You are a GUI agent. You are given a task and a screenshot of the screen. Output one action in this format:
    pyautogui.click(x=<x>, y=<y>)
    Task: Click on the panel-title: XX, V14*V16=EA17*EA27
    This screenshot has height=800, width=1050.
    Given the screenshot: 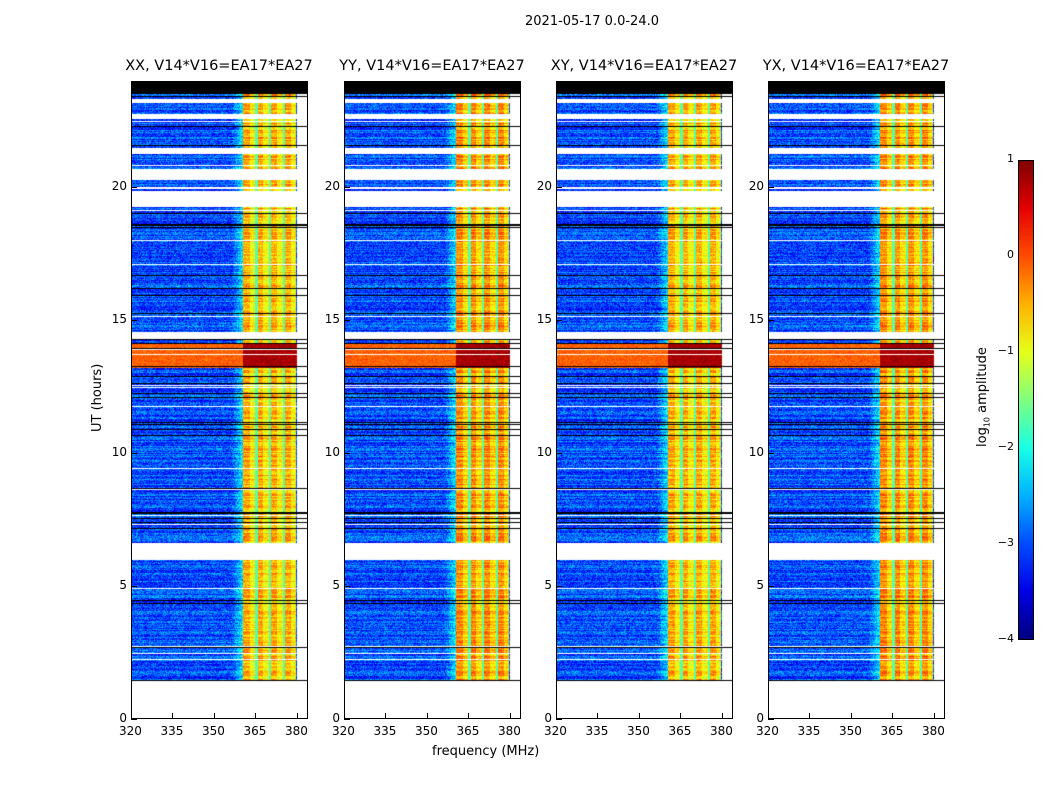 What is the action you would take?
    pyautogui.click(x=219, y=66)
    